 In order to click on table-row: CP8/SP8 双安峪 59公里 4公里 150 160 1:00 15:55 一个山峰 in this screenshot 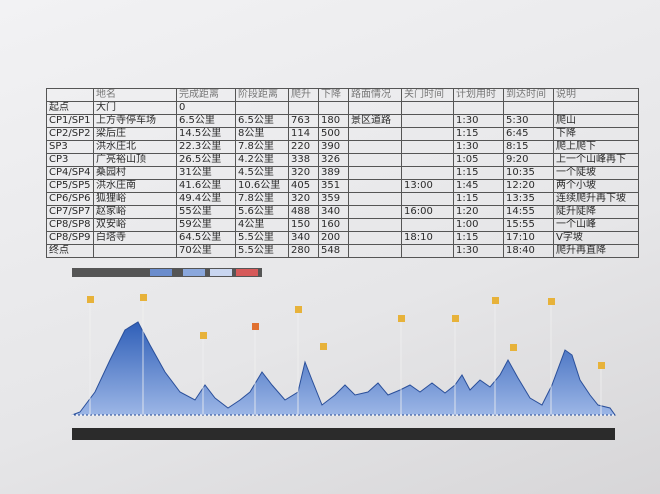, I will do `click(342, 225)`.